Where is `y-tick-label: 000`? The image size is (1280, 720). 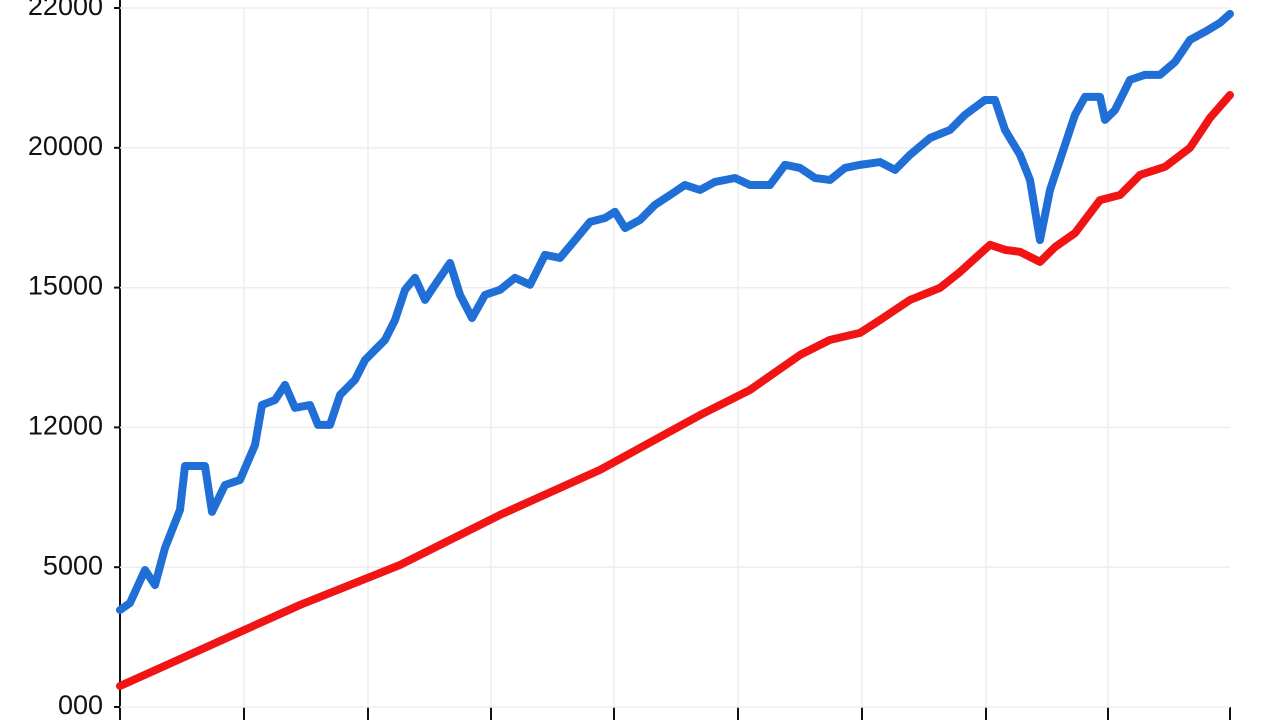 y-tick-label: 000 is located at coordinates (80, 705).